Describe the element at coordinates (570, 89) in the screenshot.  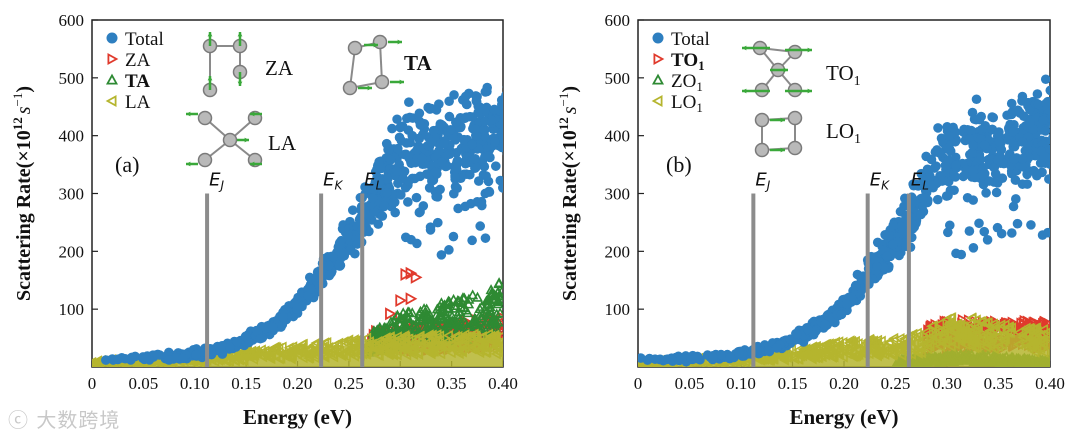
I see `y-axis-label-close: )` at that location.